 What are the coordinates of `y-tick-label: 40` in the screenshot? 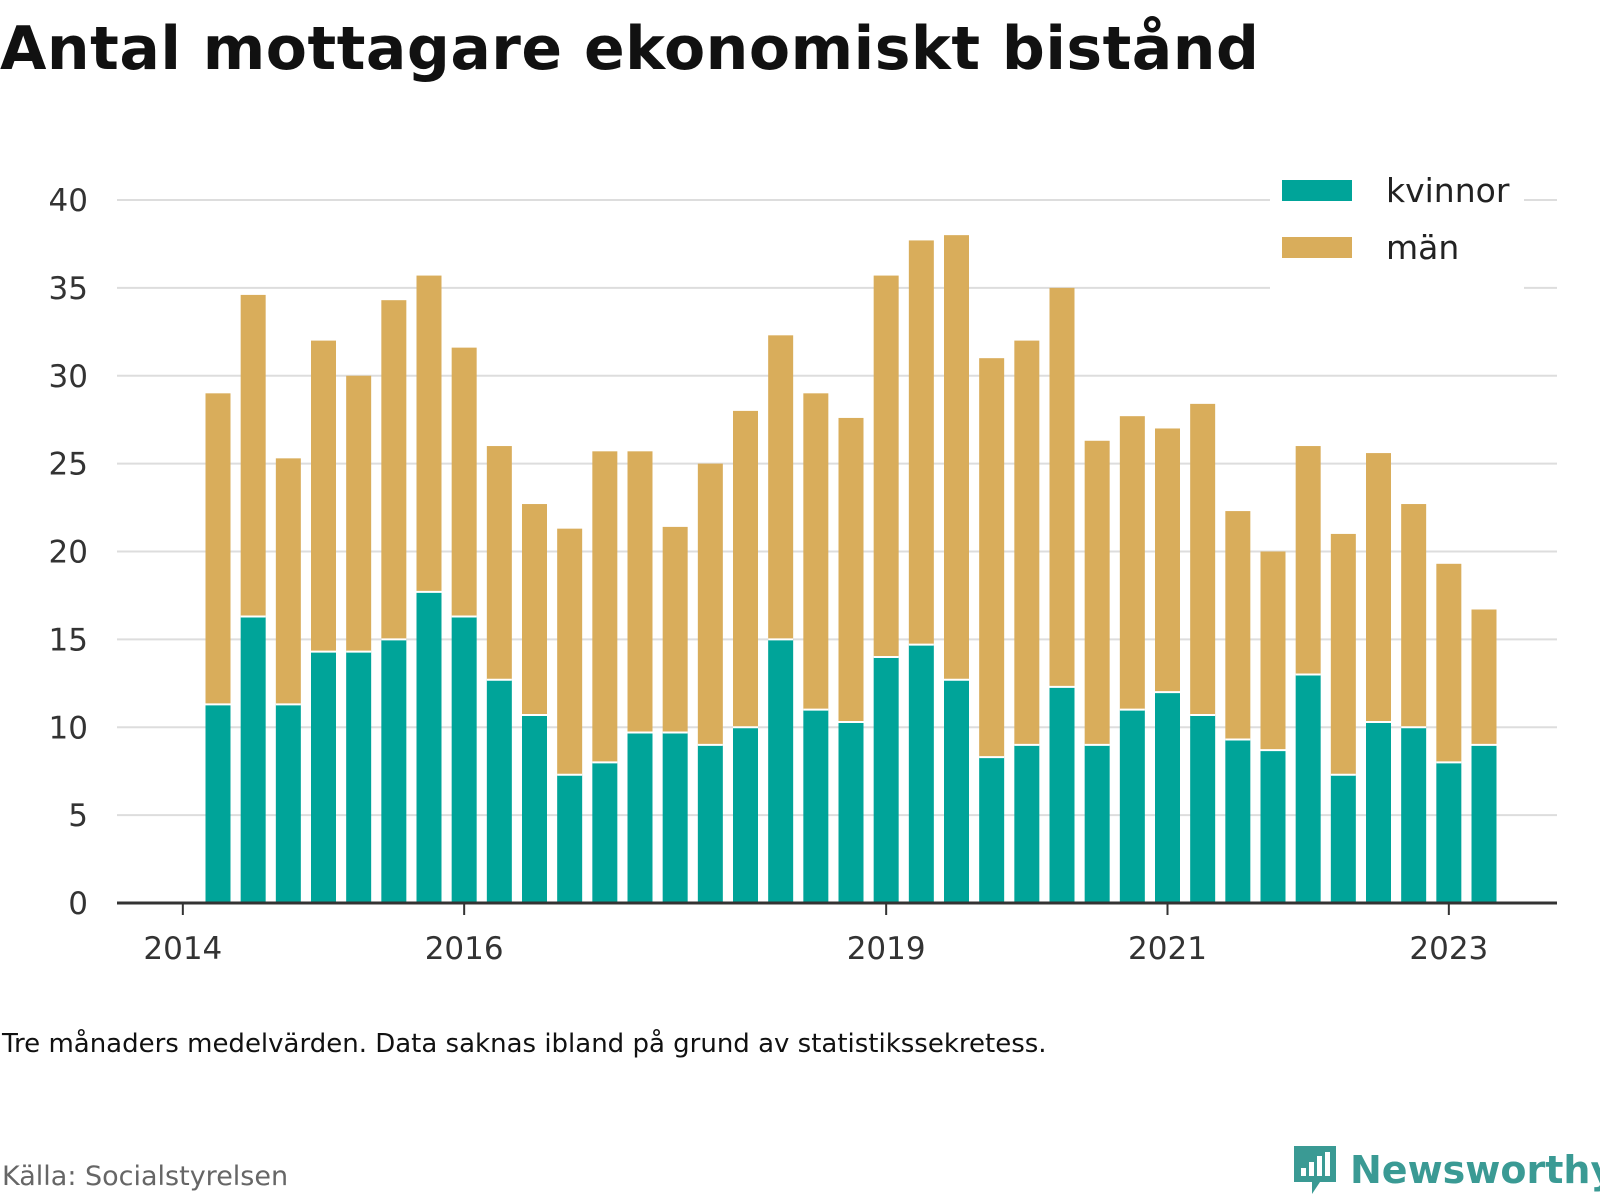 It's located at (68, 201).